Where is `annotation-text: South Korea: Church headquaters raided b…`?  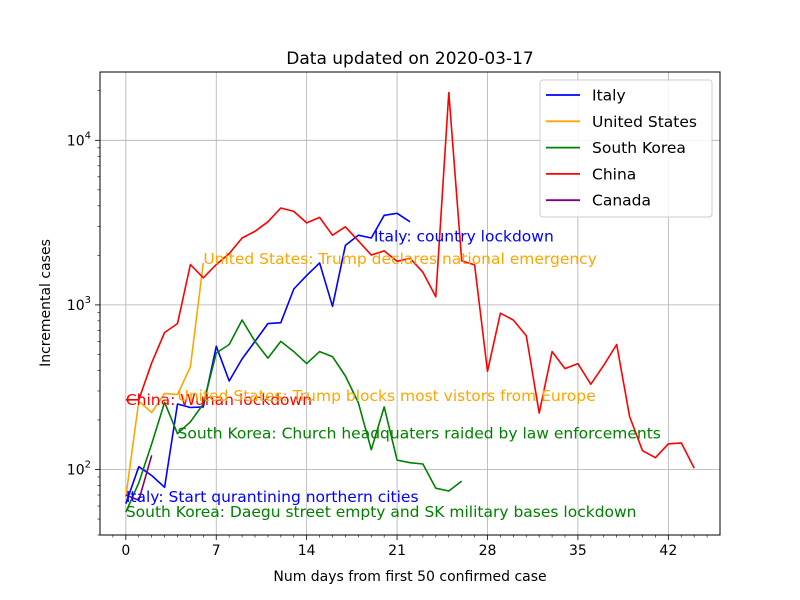 annotation-text: South Korea: Church headquaters raided b… is located at coordinates (419, 434).